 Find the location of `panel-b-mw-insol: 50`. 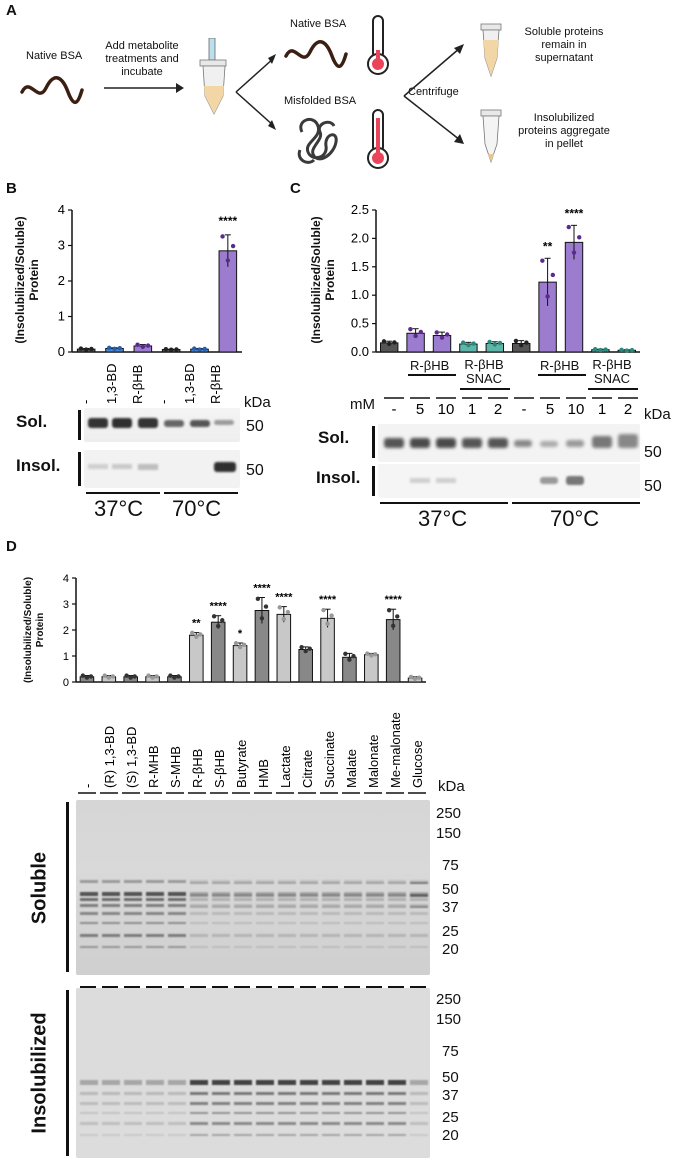

panel-b-mw-insol: 50 is located at coordinates (255, 470).